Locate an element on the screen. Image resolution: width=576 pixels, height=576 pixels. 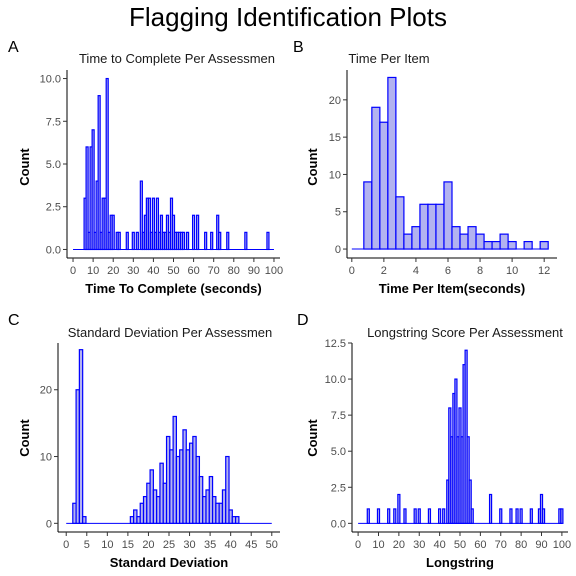
figure-title: Flagging Identification Plots is located at coordinates (288, 17).